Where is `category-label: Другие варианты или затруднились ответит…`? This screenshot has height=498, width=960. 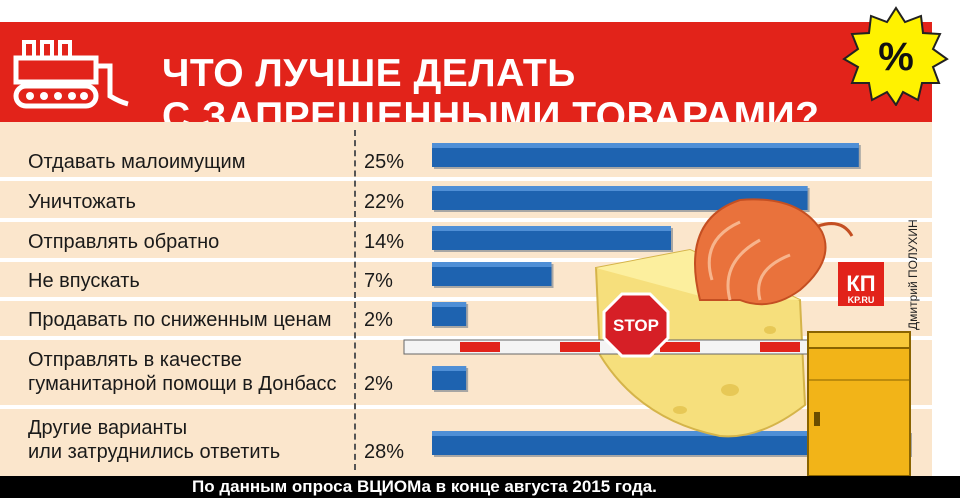
category-label: Другие варианты или затруднились ответит… is located at coordinates (154, 440).